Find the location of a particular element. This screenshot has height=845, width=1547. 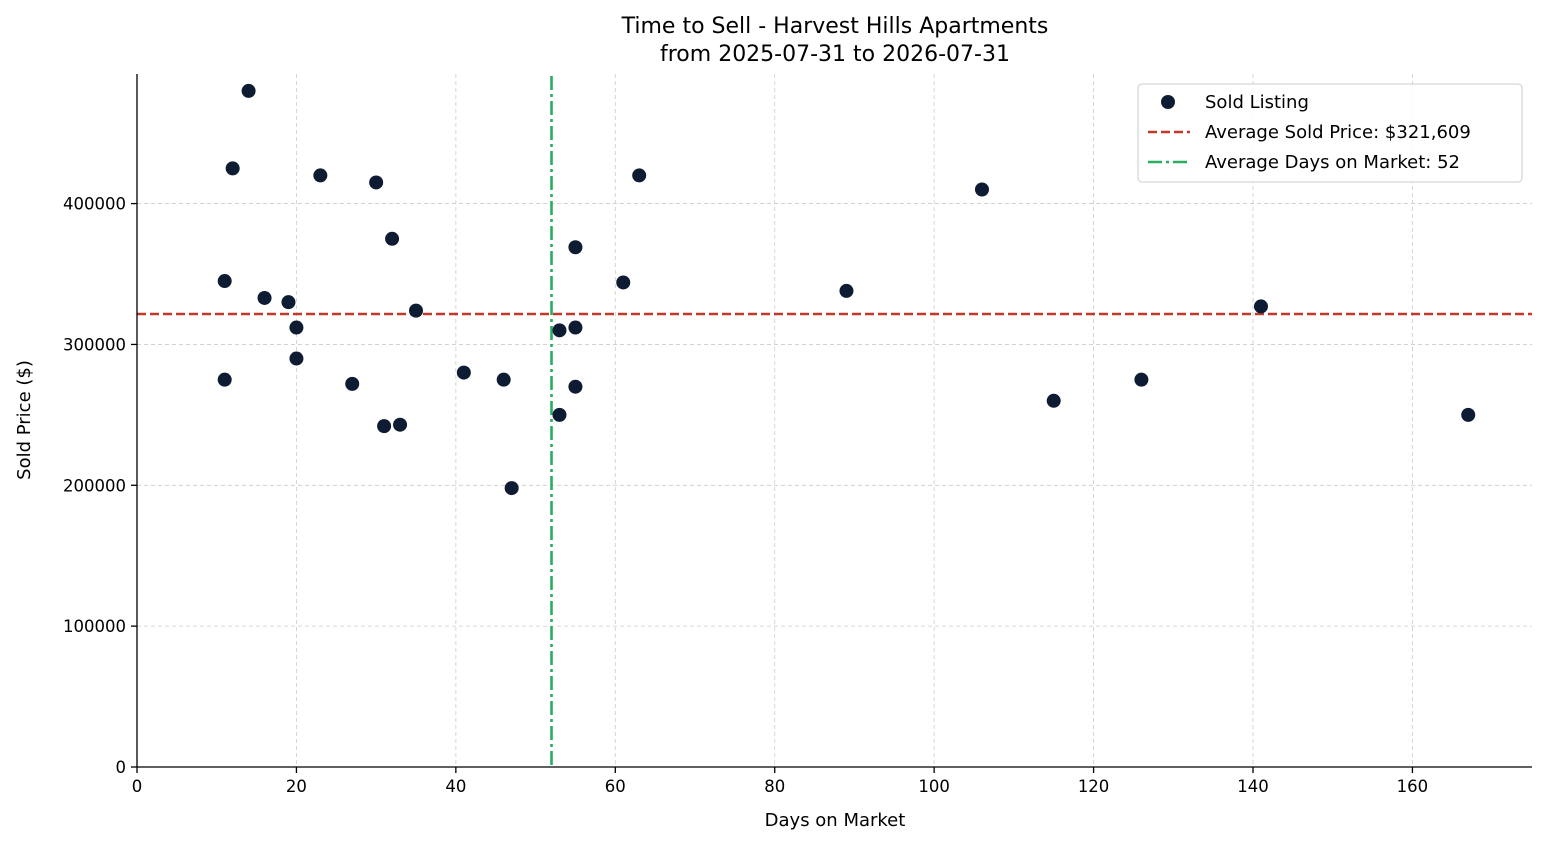

legend-box is located at coordinates (1330, 133).